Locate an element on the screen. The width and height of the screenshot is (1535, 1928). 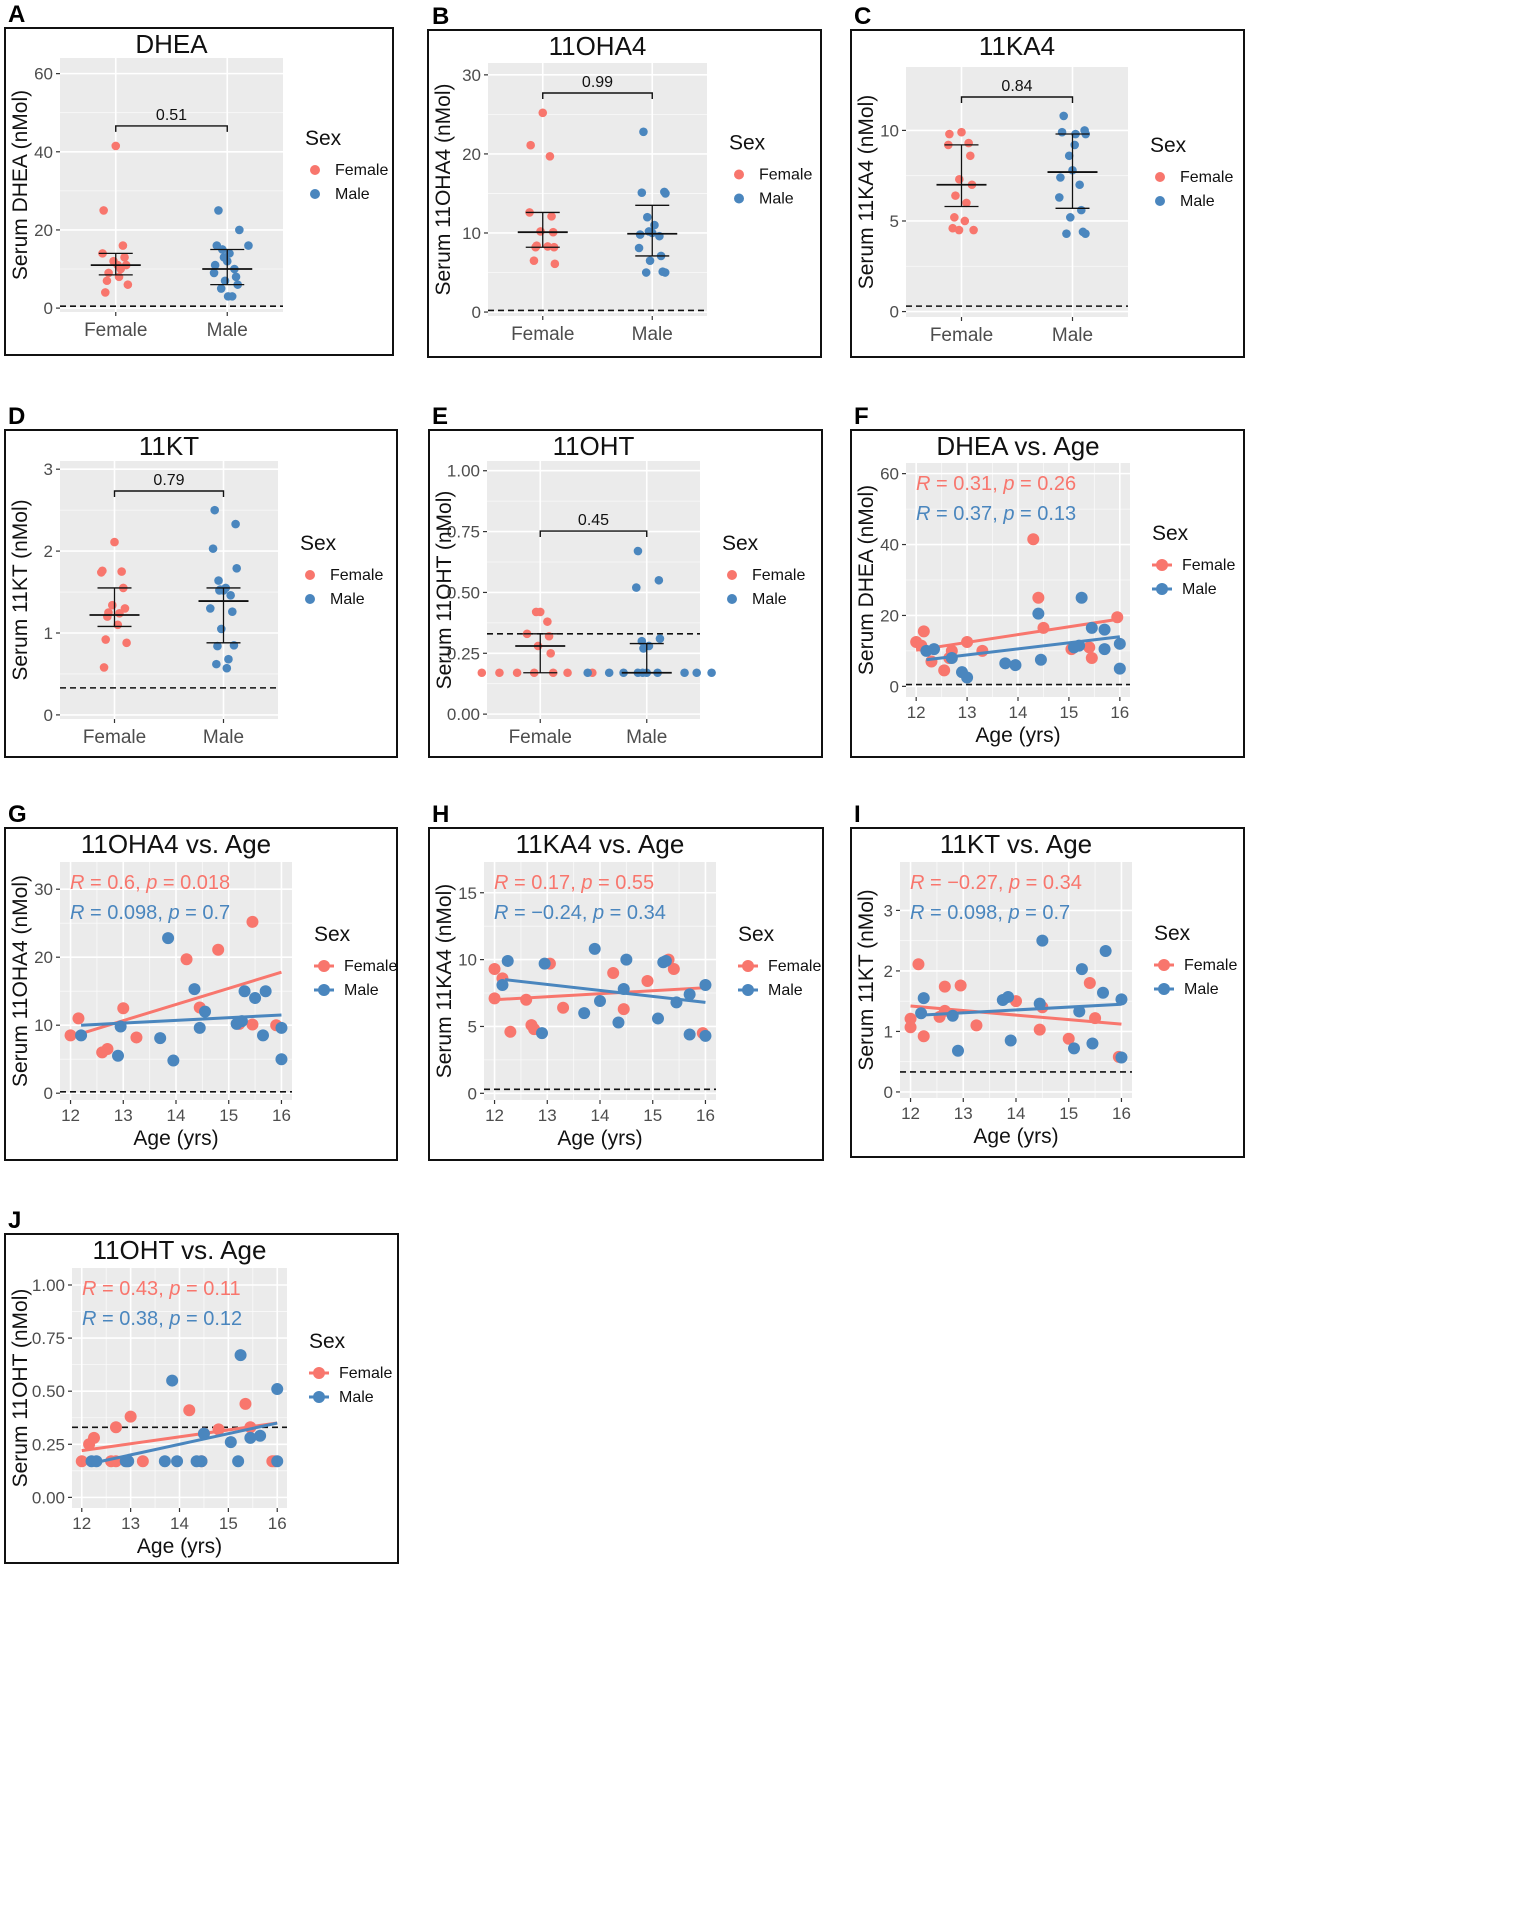
stat-value: 0.55 is located at coordinates (634, 883).